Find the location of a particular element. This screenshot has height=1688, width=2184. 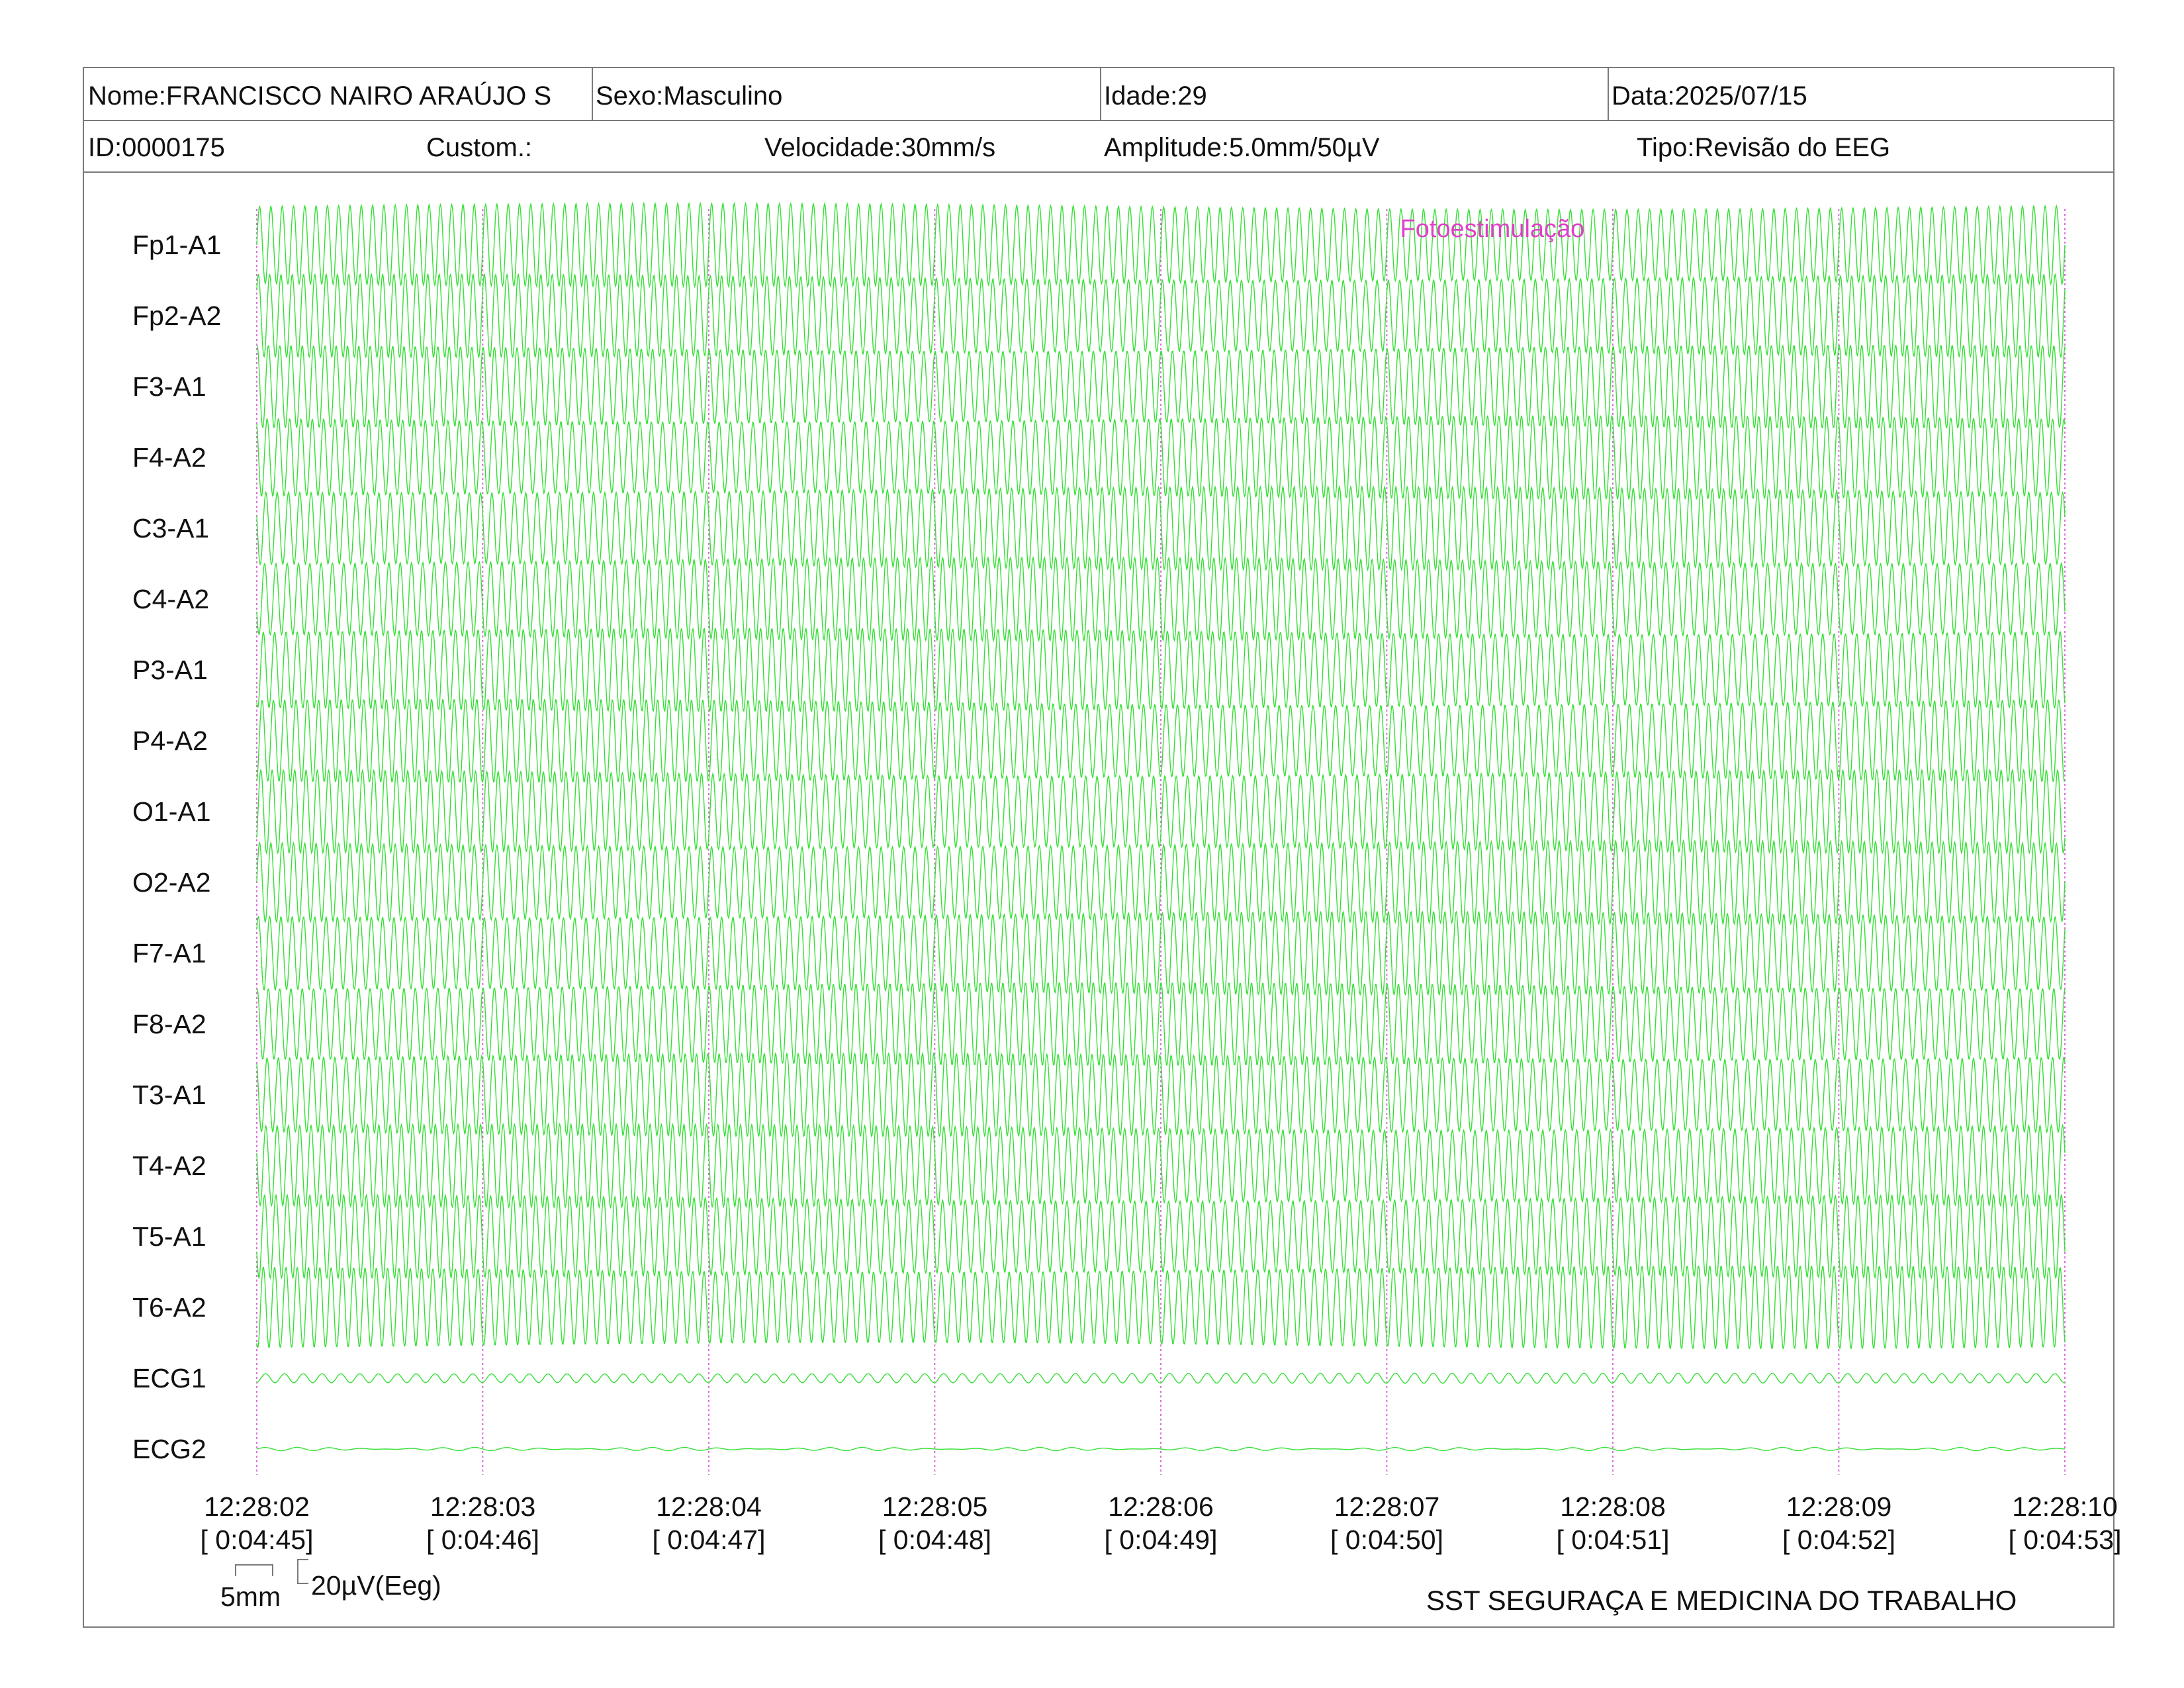

channel-label: P3-A1 is located at coordinates (170, 670).